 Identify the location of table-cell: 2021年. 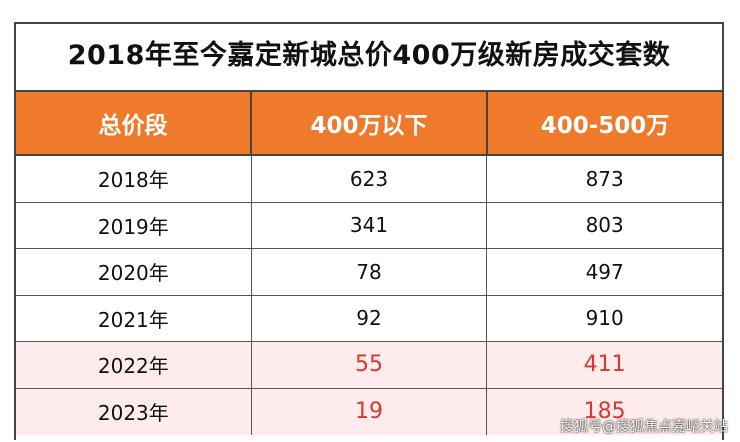
(133, 319).